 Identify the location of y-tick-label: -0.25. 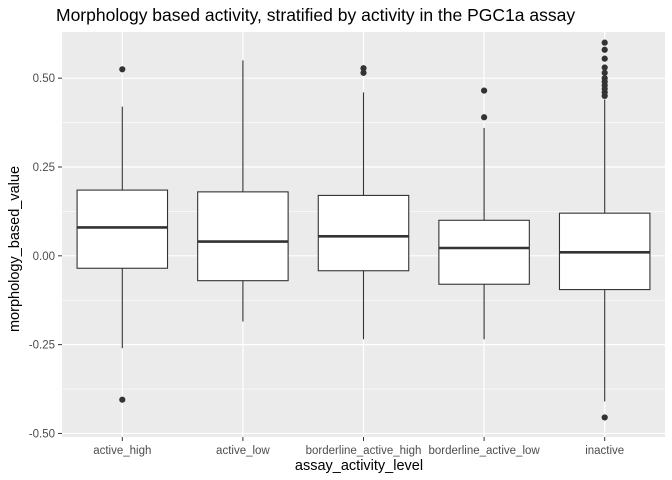
(42, 346).